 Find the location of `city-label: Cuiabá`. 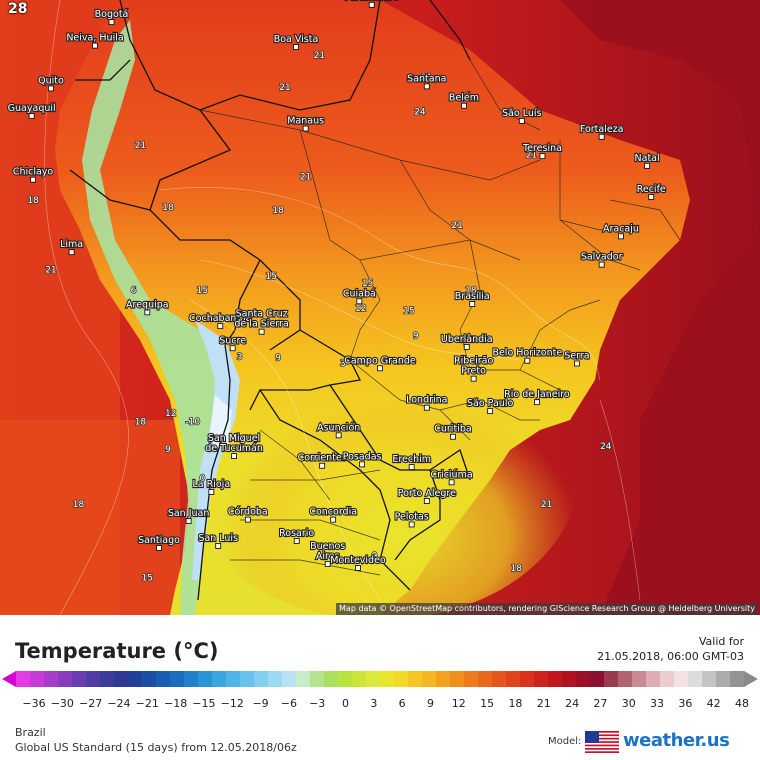

city-label: Cuiabá is located at coordinates (359, 293).